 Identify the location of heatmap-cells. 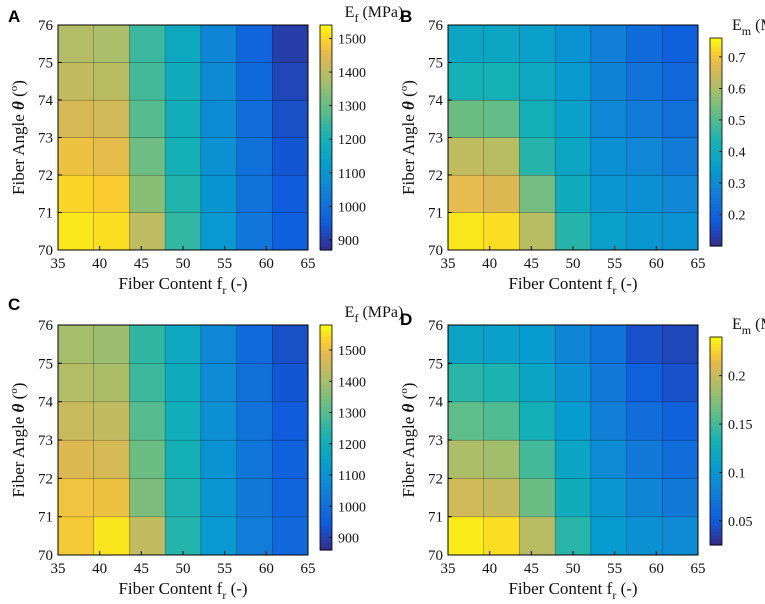
(183, 137).